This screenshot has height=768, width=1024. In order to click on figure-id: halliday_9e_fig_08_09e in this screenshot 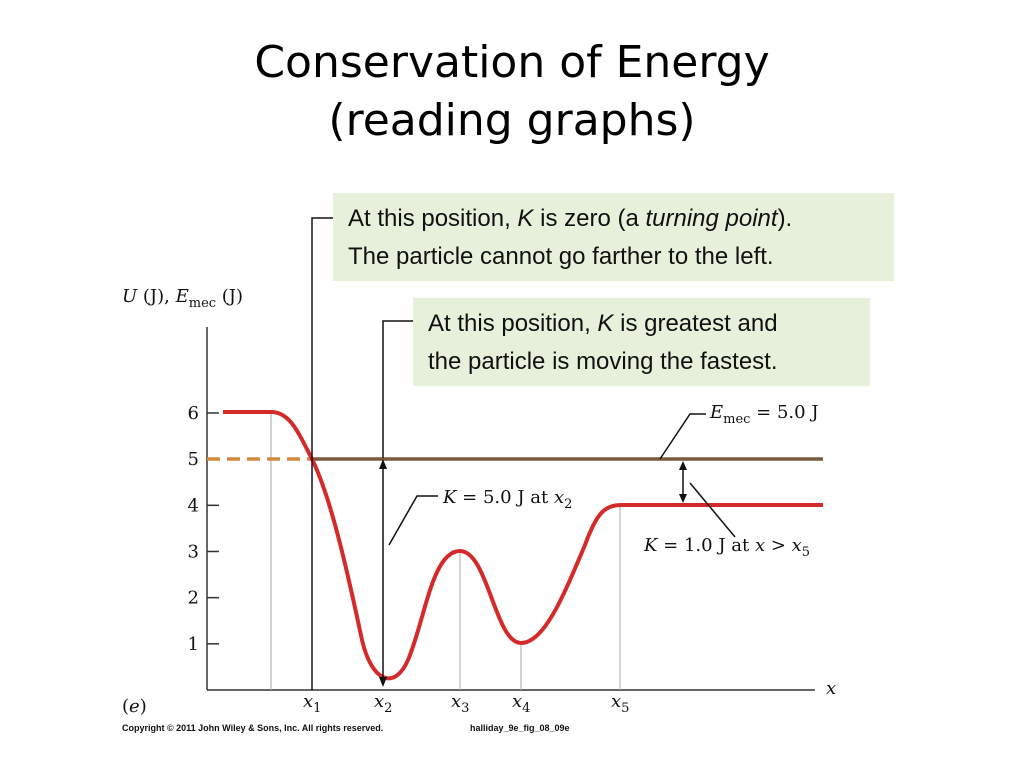, I will do `click(520, 728)`.